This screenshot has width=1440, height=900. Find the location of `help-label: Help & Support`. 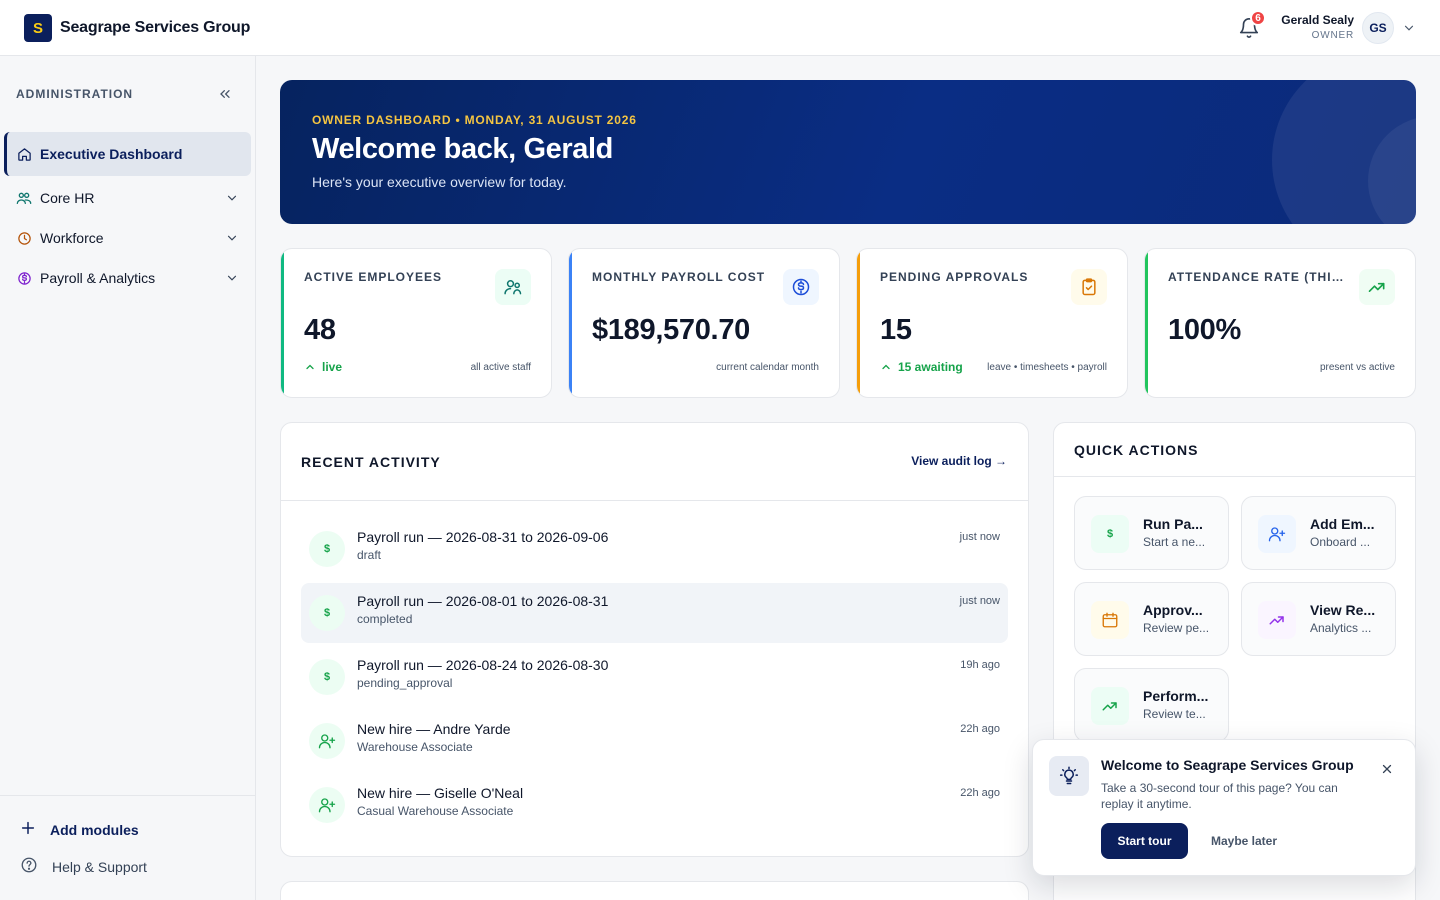

help-label: Help & Support is located at coordinates (99, 866).